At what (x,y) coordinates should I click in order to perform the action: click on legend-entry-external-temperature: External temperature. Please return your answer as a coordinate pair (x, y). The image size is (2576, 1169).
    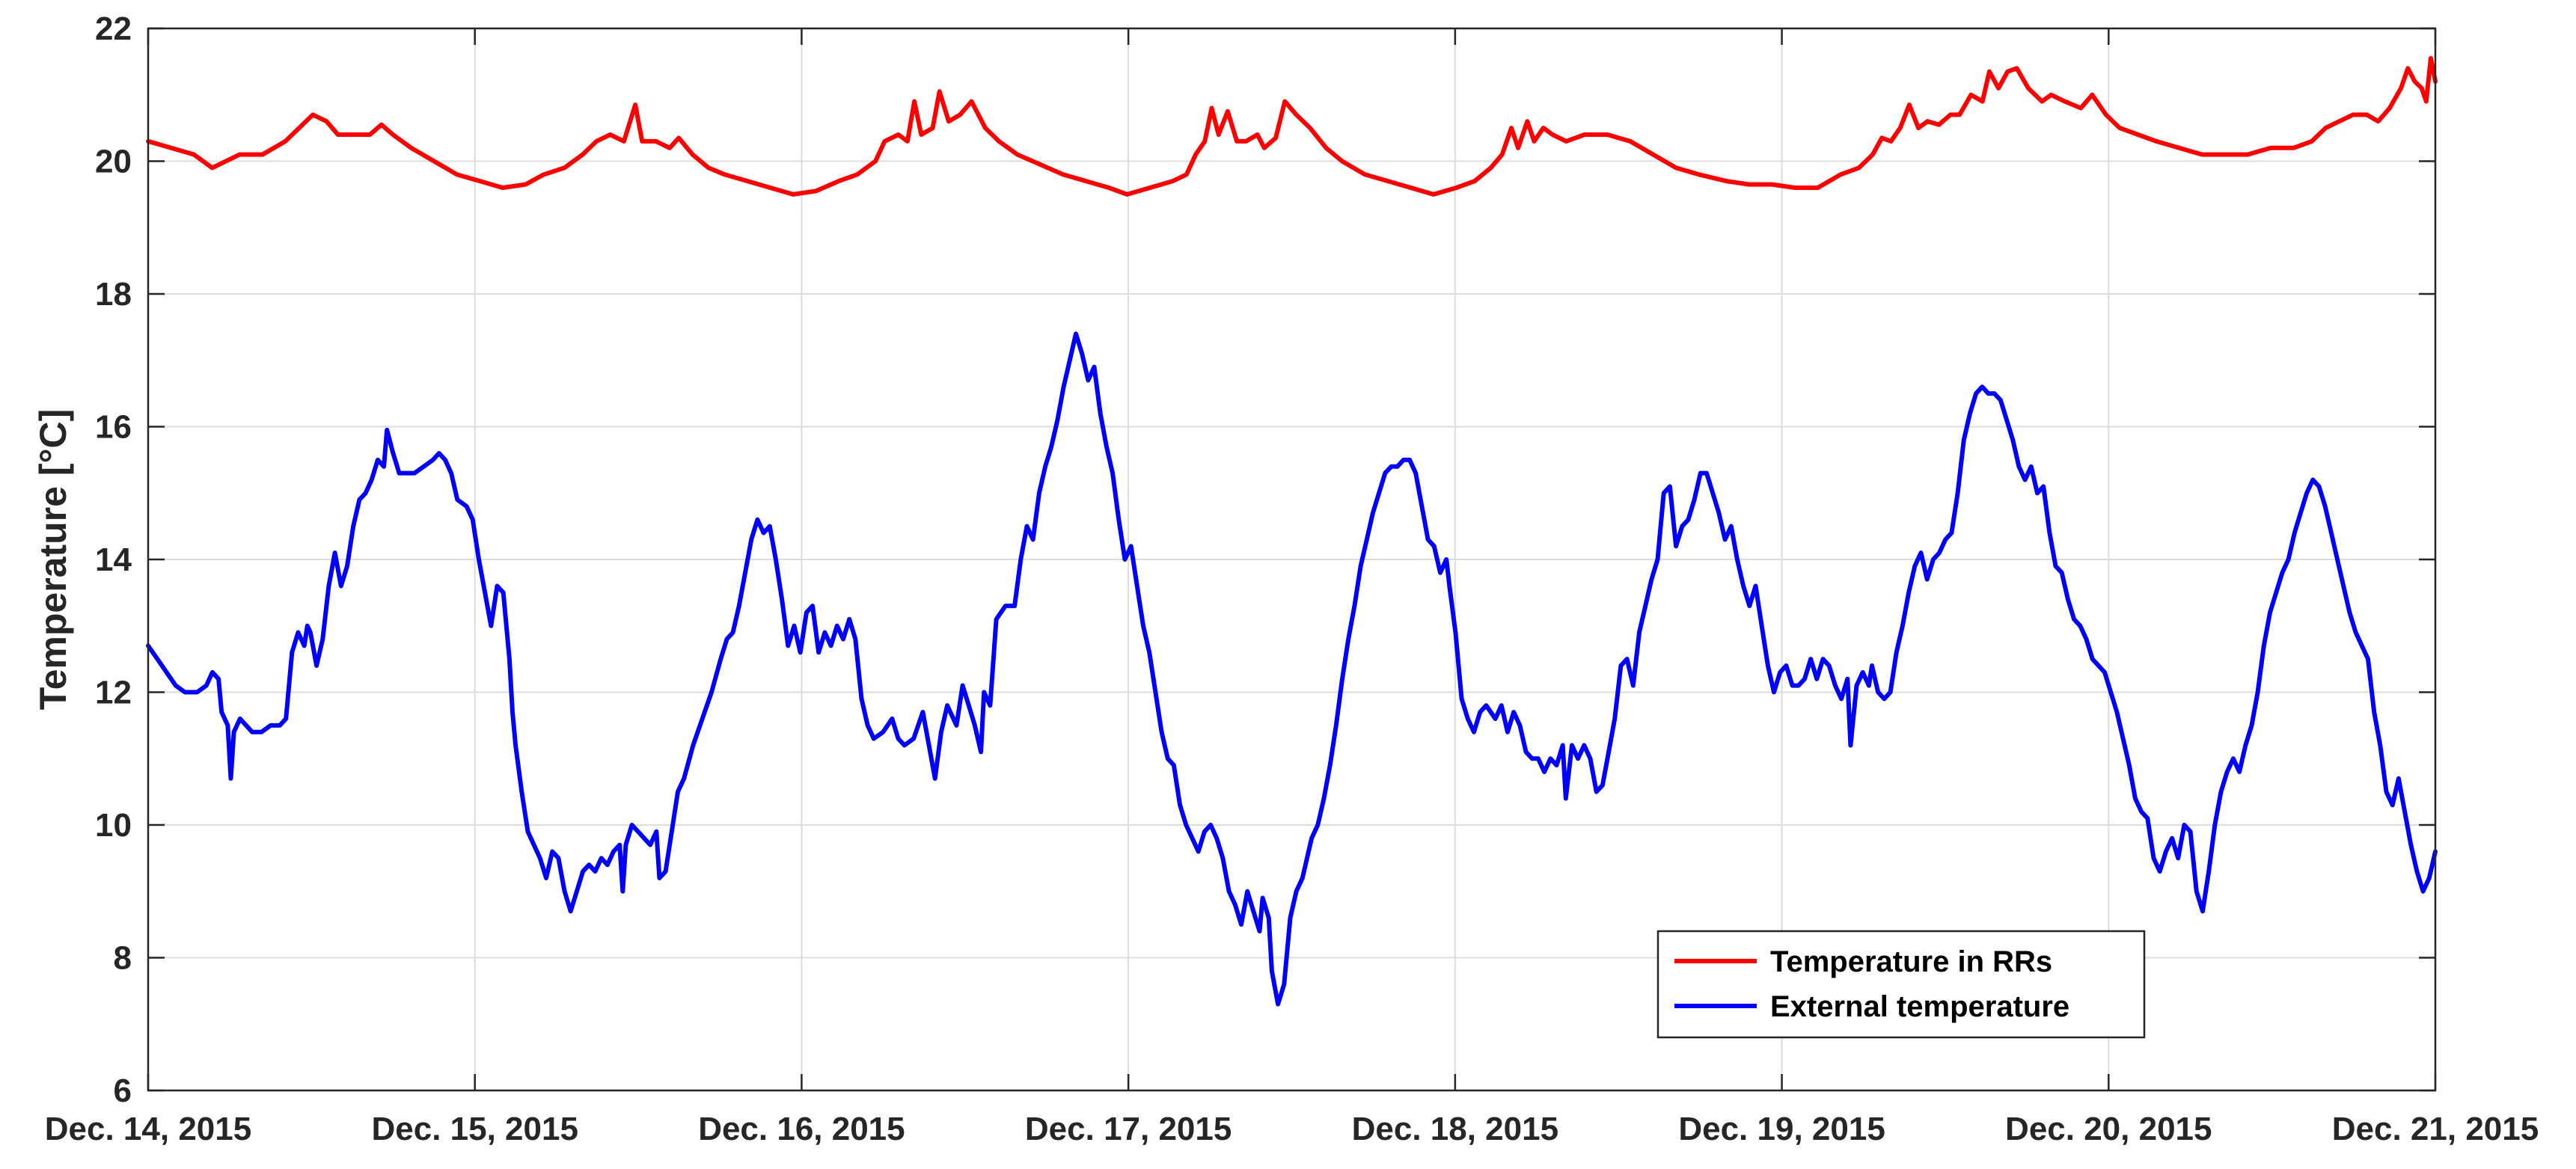
    Looking at the image, I should click on (1919, 1006).